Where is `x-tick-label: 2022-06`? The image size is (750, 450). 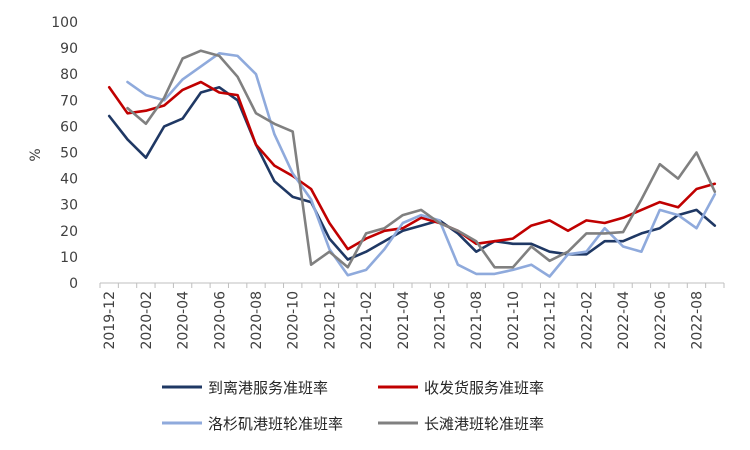
x-tick-label: 2022-06 is located at coordinates (661, 320).